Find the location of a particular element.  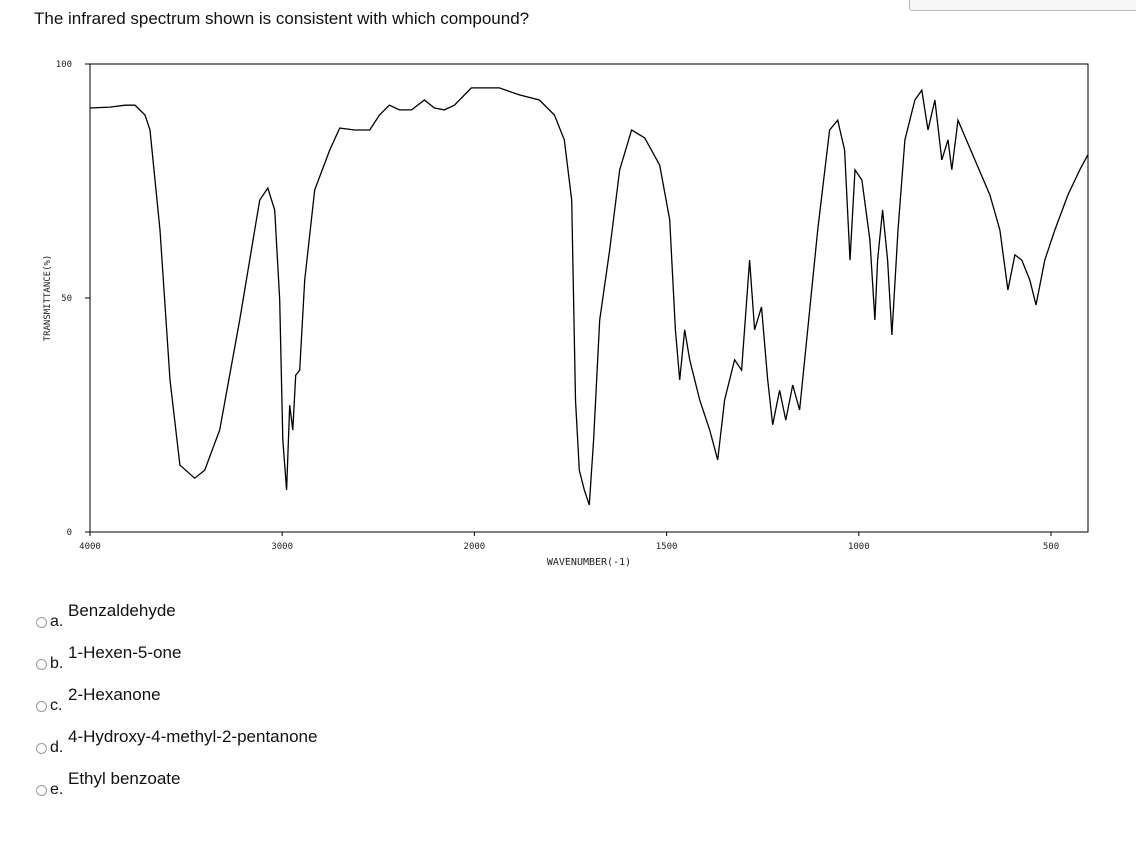

answer-option: e. Ethyl benzoate is located at coordinates (286, 790).